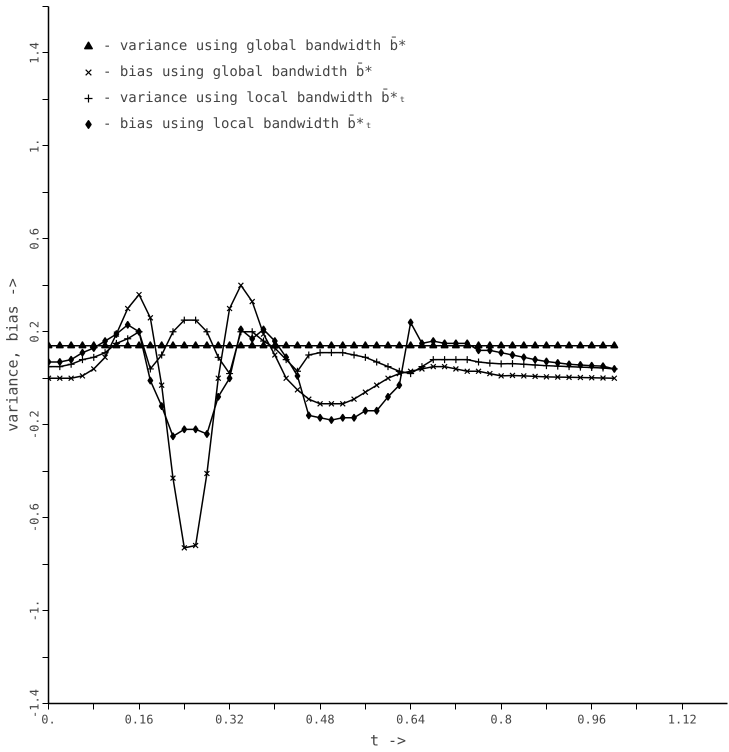 The width and height of the screenshot is (729, 752). I want to click on y-tick-label: -1.4, so click(35, 703).